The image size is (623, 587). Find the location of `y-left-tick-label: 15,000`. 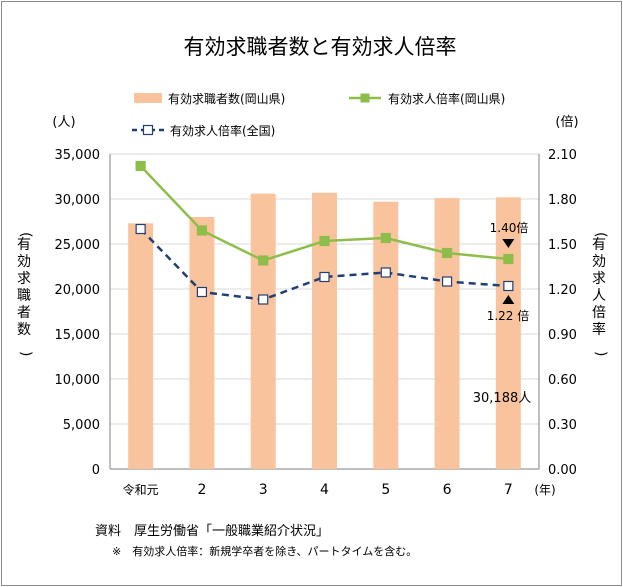

y-left-tick-label: 15,000 is located at coordinates (78, 335).